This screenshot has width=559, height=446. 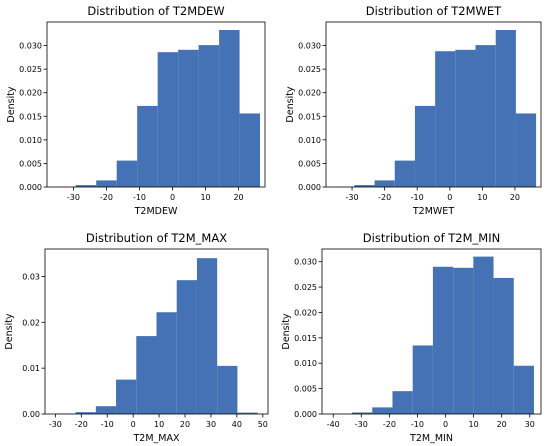 I want to click on chart-title: Distribution of T2M_MAX, so click(x=156, y=238).